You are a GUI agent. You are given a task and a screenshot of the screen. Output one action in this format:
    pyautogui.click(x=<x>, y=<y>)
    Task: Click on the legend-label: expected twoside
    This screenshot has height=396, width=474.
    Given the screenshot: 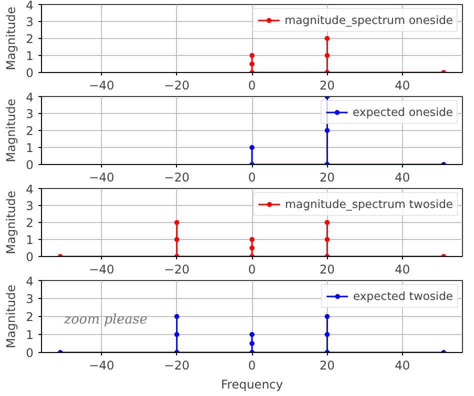 What is the action you would take?
    pyautogui.click(x=403, y=296)
    